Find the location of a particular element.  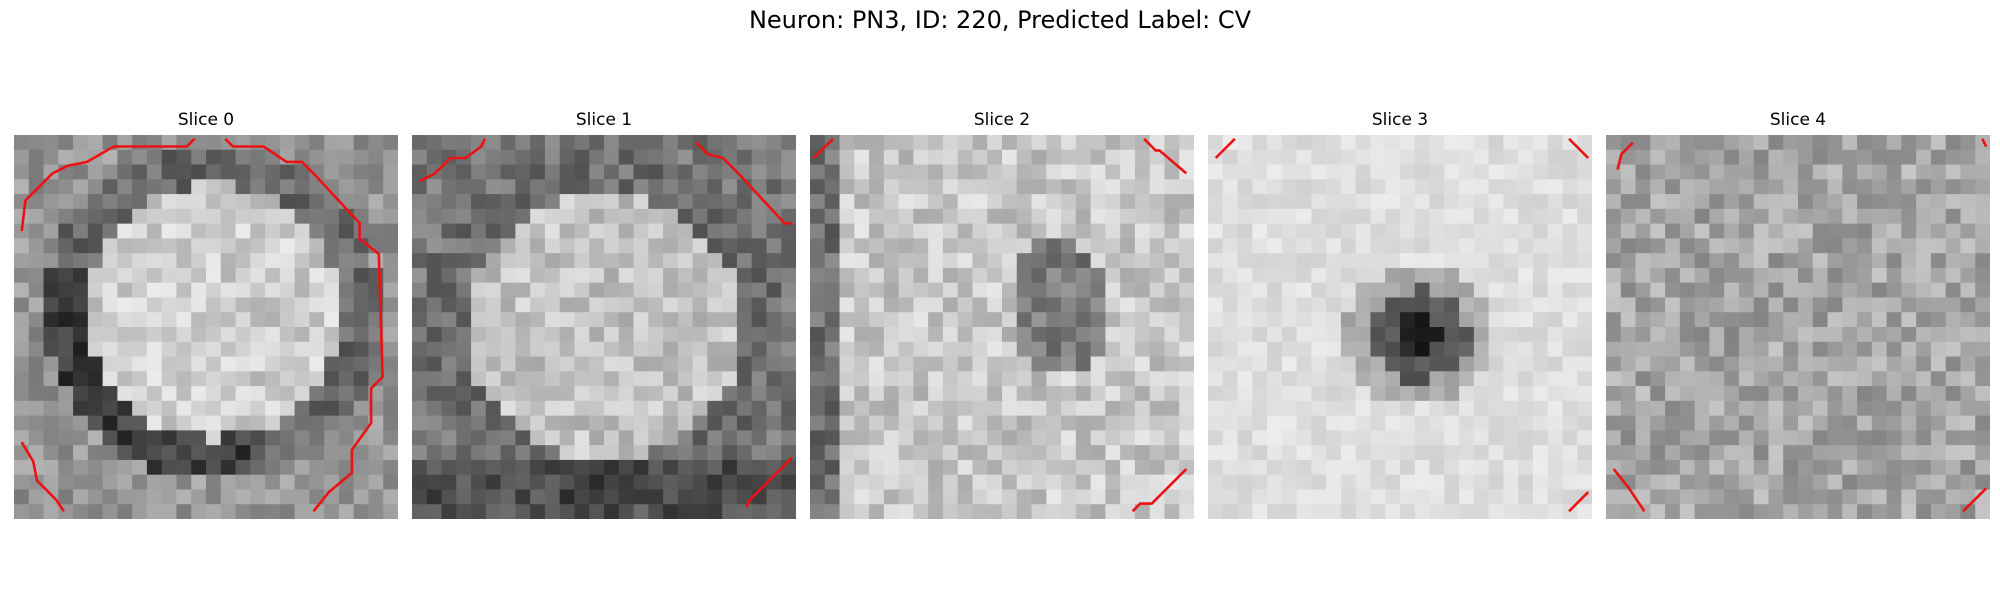

slice-title: Slice 4 is located at coordinates (1798, 120).